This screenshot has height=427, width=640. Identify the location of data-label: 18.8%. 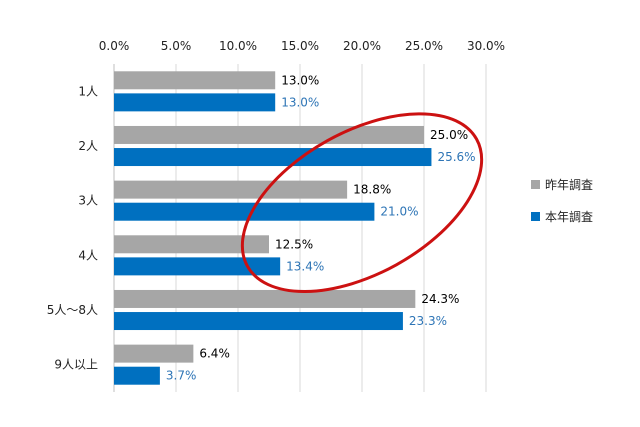
(372, 190).